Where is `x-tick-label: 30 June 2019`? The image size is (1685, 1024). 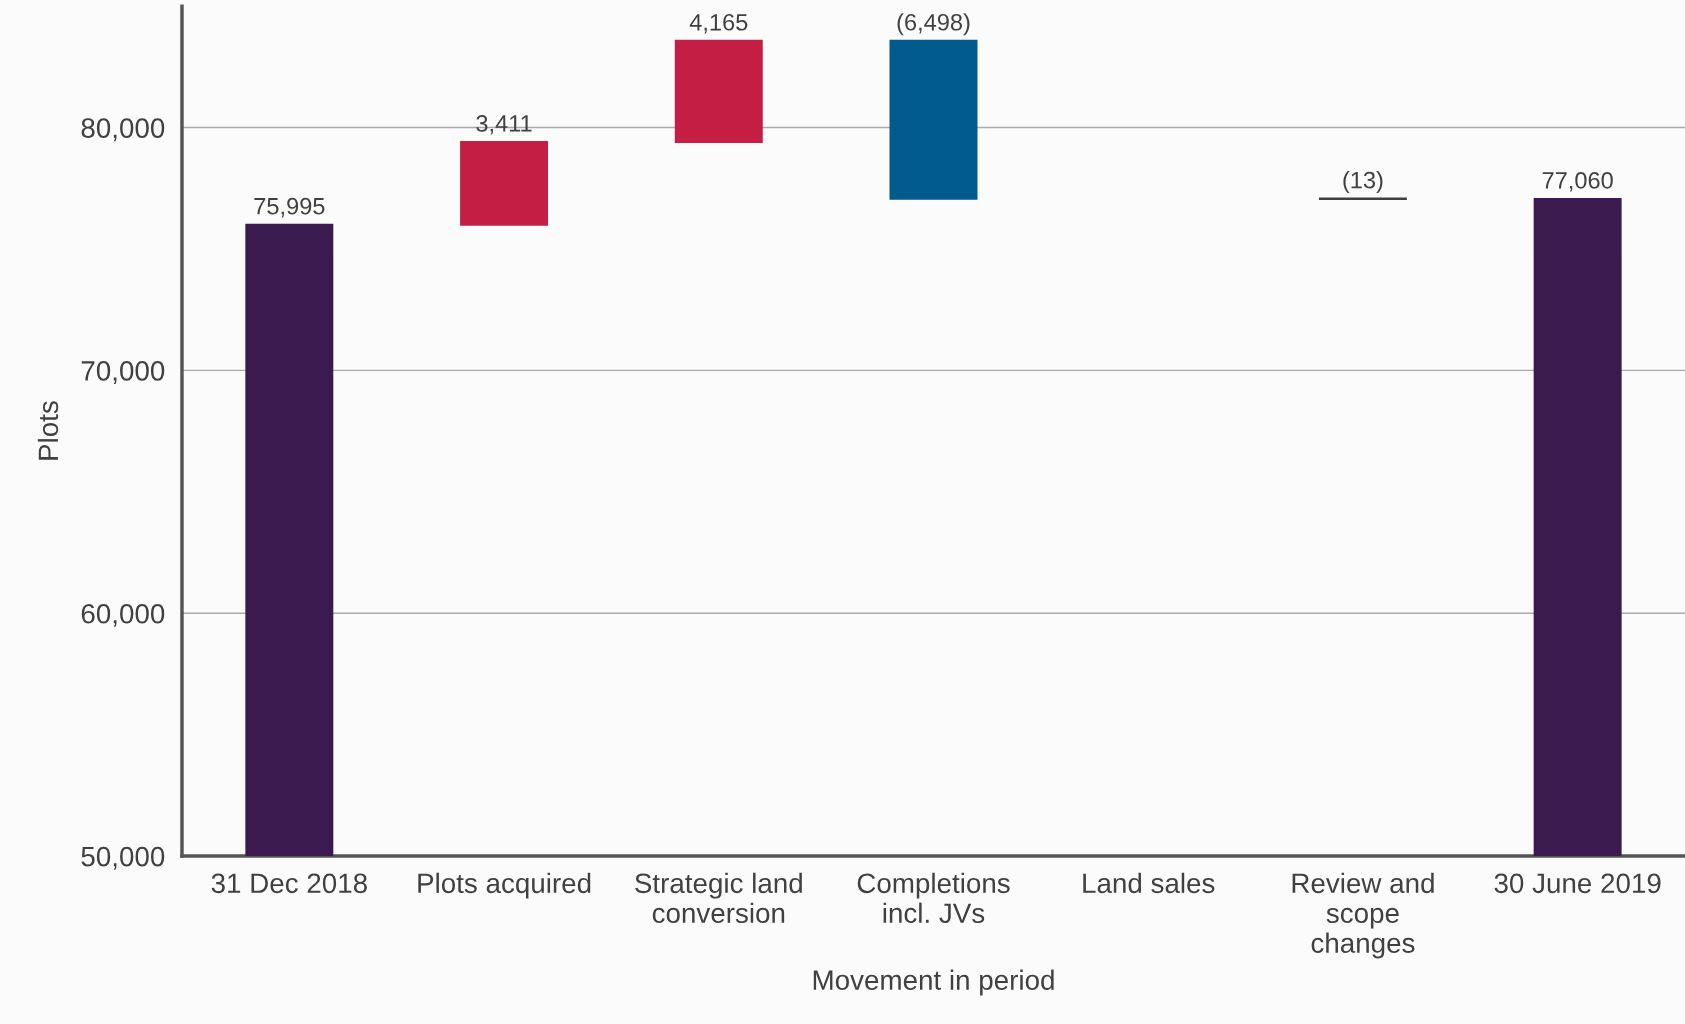
x-tick-label: 30 June 2019 is located at coordinates (1577, 883).